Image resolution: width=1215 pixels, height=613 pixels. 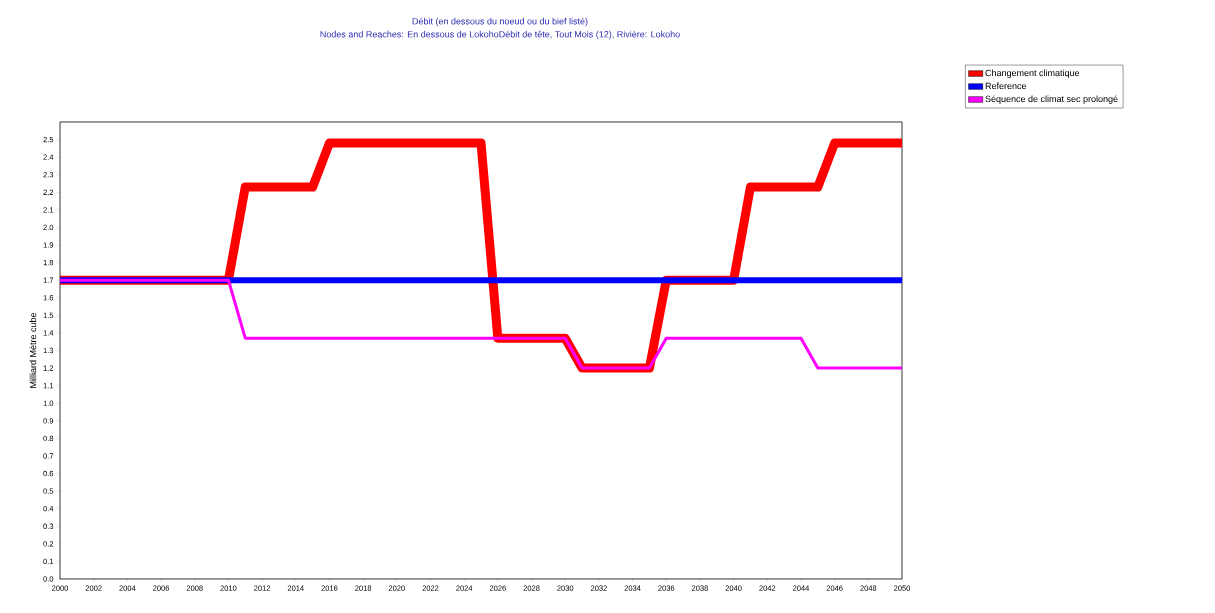 I want to click on chart-subtitle: Nodes and Reaches: En dessous de LokohoDébit de tête, Tout Mois (12), Rivière: Lokoho, so click(x=500, y=35).